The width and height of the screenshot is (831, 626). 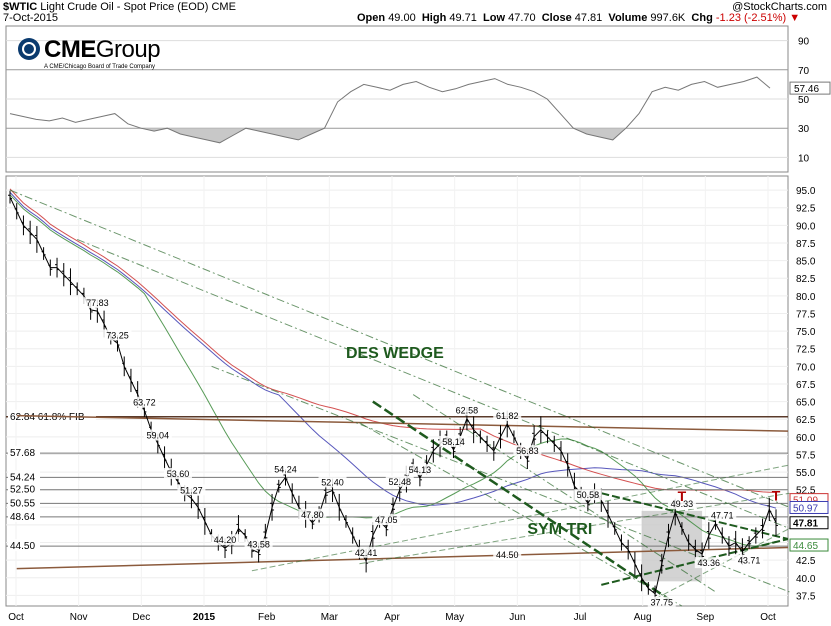 I want to click on point-label: 62.58, so click(x=467, y=411).